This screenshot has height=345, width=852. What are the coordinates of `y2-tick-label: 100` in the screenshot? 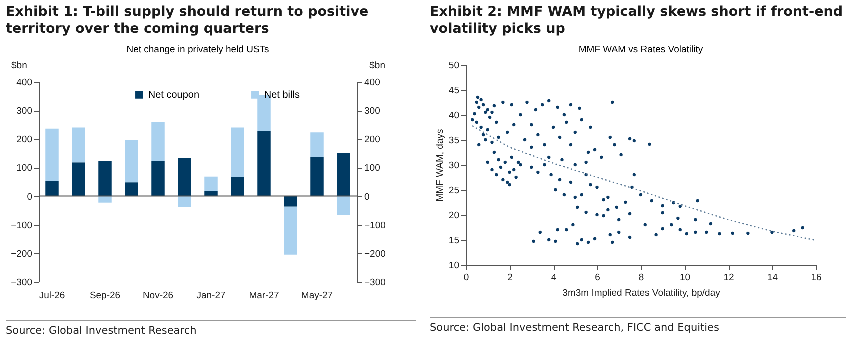 It's located at (372, 168).